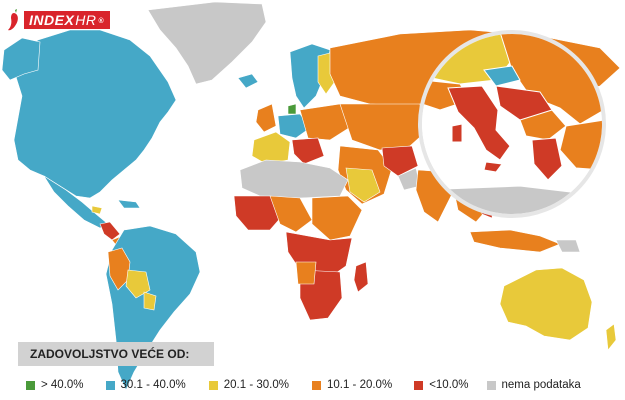 The height and width of the screenshot is (400, 625). I want to click on france-spain, so click(271, 148).